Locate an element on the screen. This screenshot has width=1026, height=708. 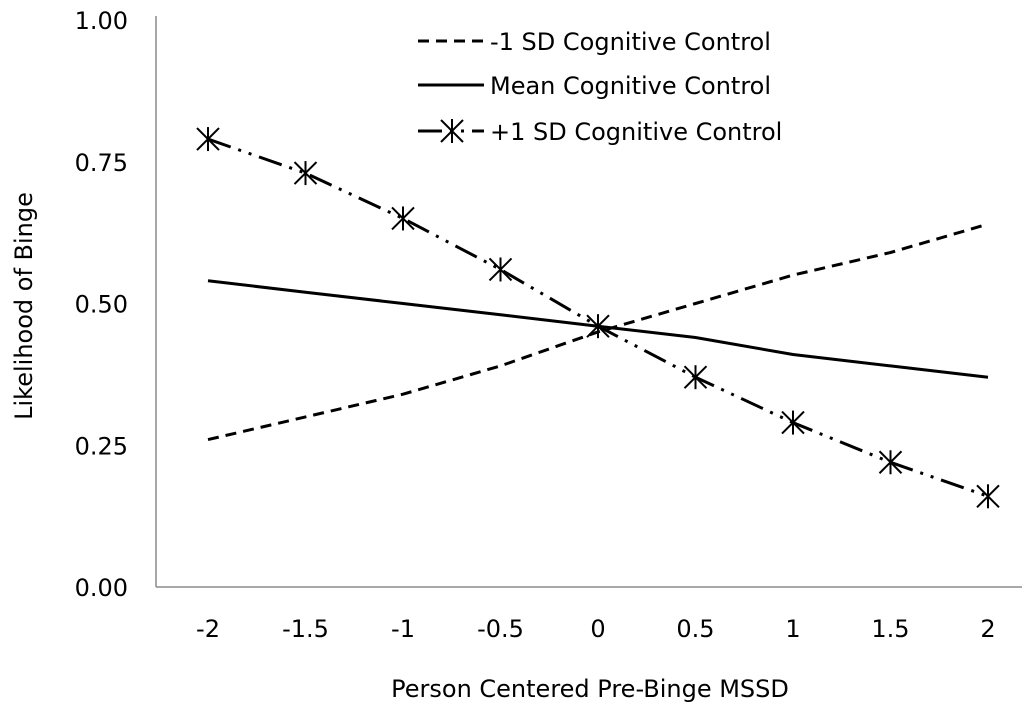
x-tick-label: -0.5 is located at coordinates (500, 629).